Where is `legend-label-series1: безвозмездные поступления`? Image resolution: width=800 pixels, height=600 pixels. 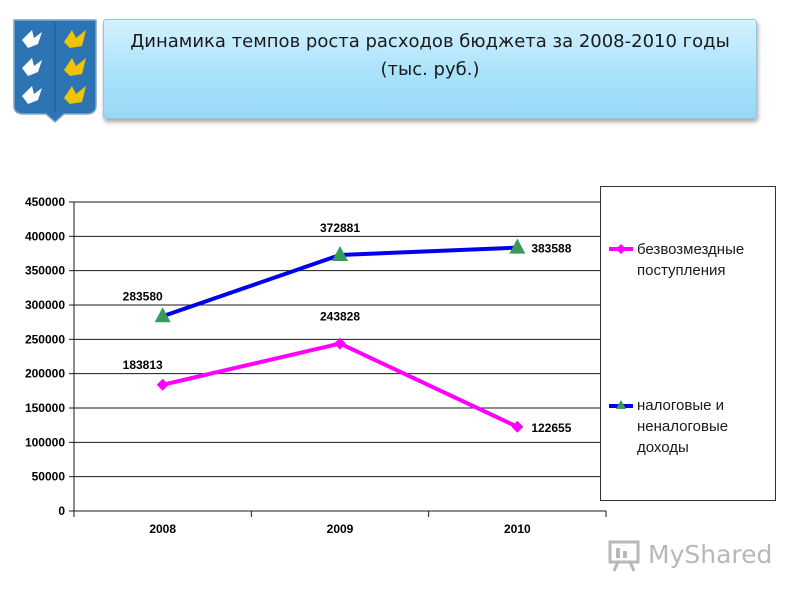
legend-label-series1: безвозмездные поступления is located at coordinates (691, 260).